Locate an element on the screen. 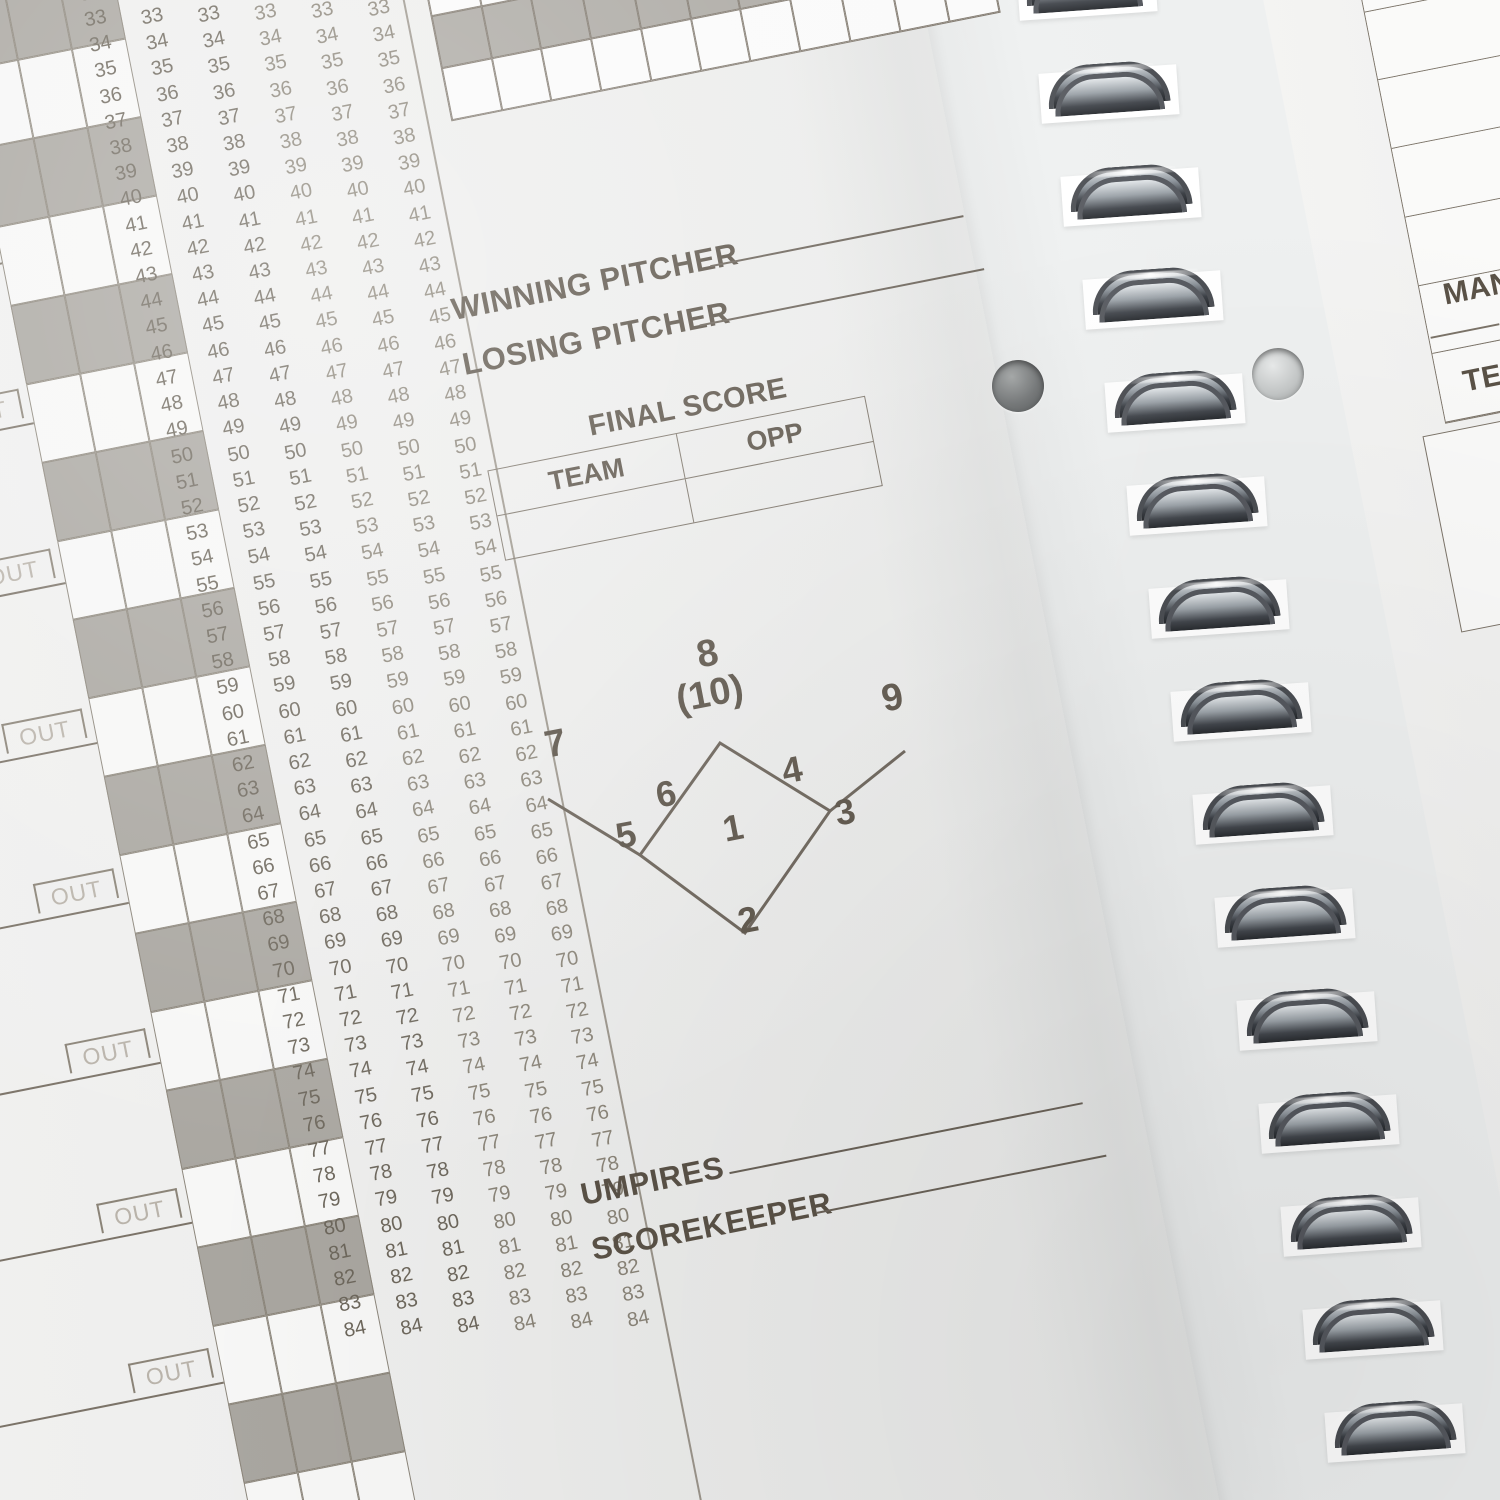 The image size is (1500, 1500). fielding-positions-diagram: 8 (10) 9 7 6 4 3 5 1 2 is located at coordinates (735, 800).